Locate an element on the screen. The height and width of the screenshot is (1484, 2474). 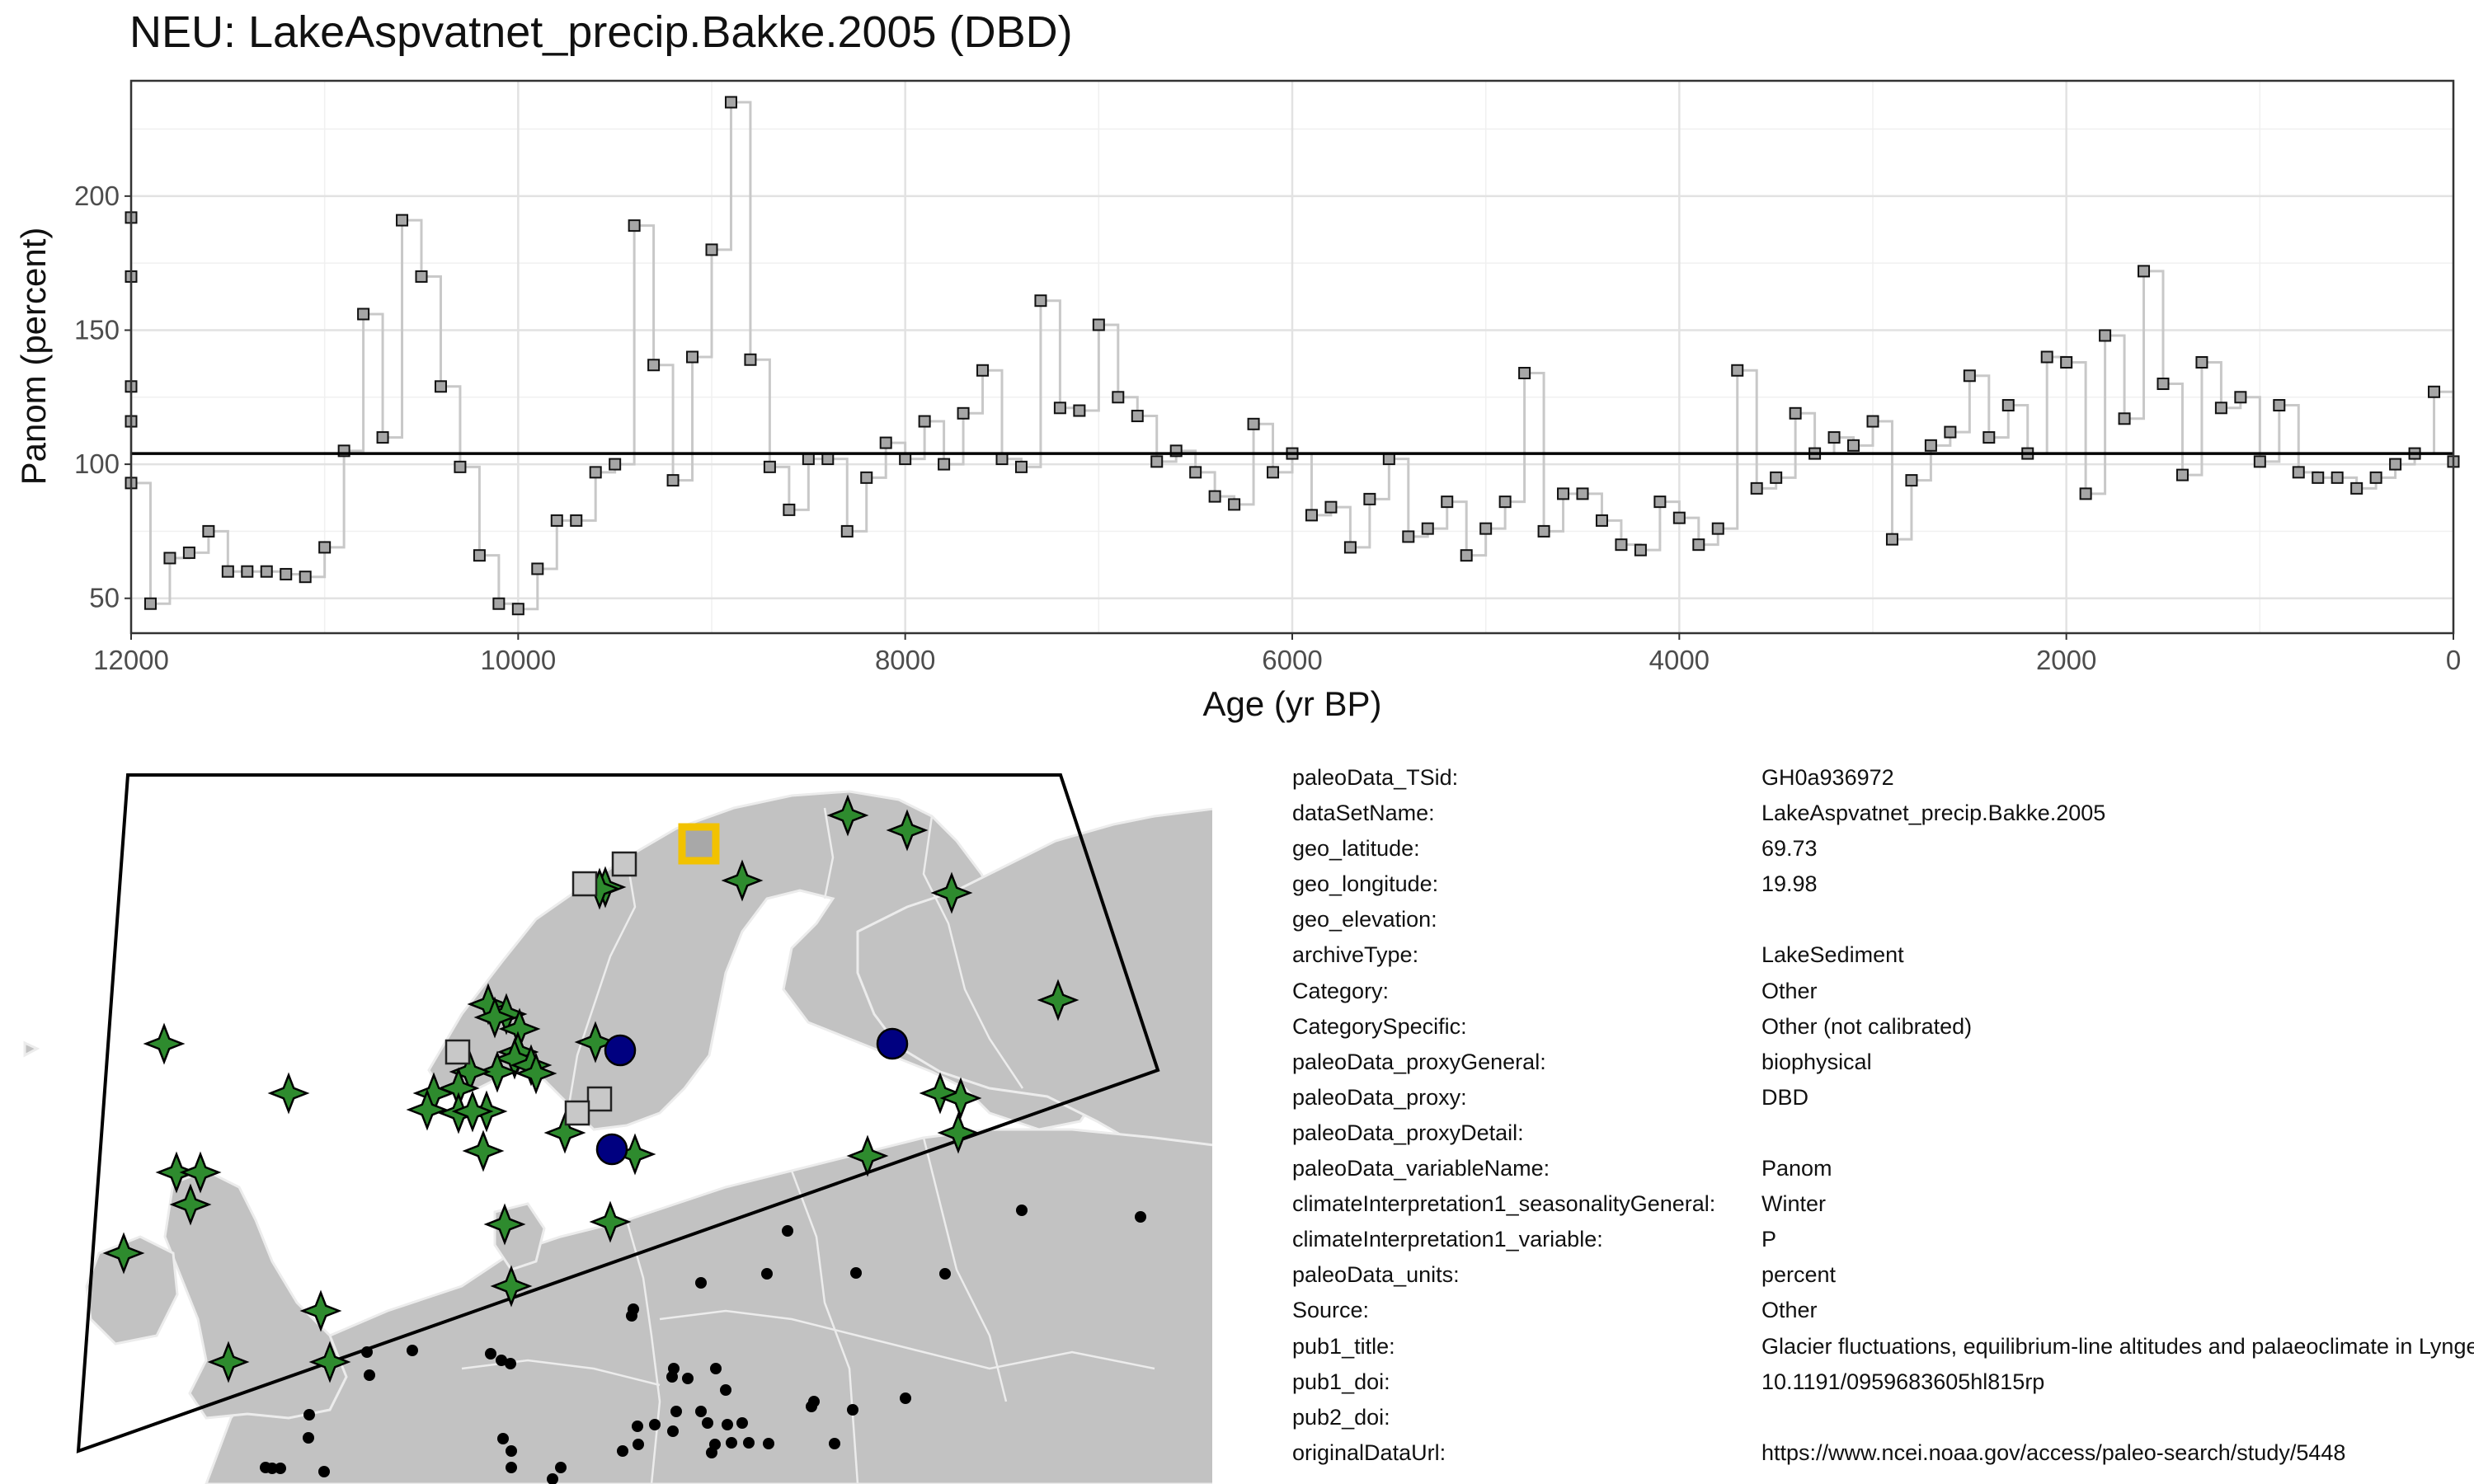
x-axis-title: Age (yr BP) is located at coordinates (1291, 703).